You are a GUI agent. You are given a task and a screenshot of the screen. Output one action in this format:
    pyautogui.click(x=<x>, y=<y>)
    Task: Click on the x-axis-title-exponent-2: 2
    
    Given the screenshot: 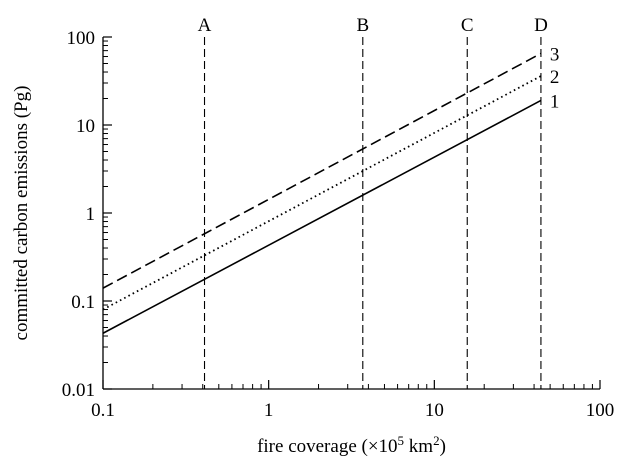 What is the action you would take?
    pyautogui.click(x=436, y=440)
    